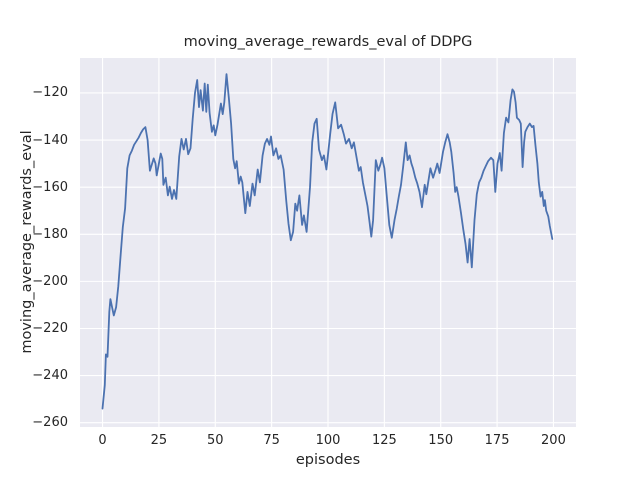 This screenshot has width=640, height=480. What do you see at coordinates (50, 234) in the screenshot?
I see `y-tick-label: −180` at bounding box center [50, 234].